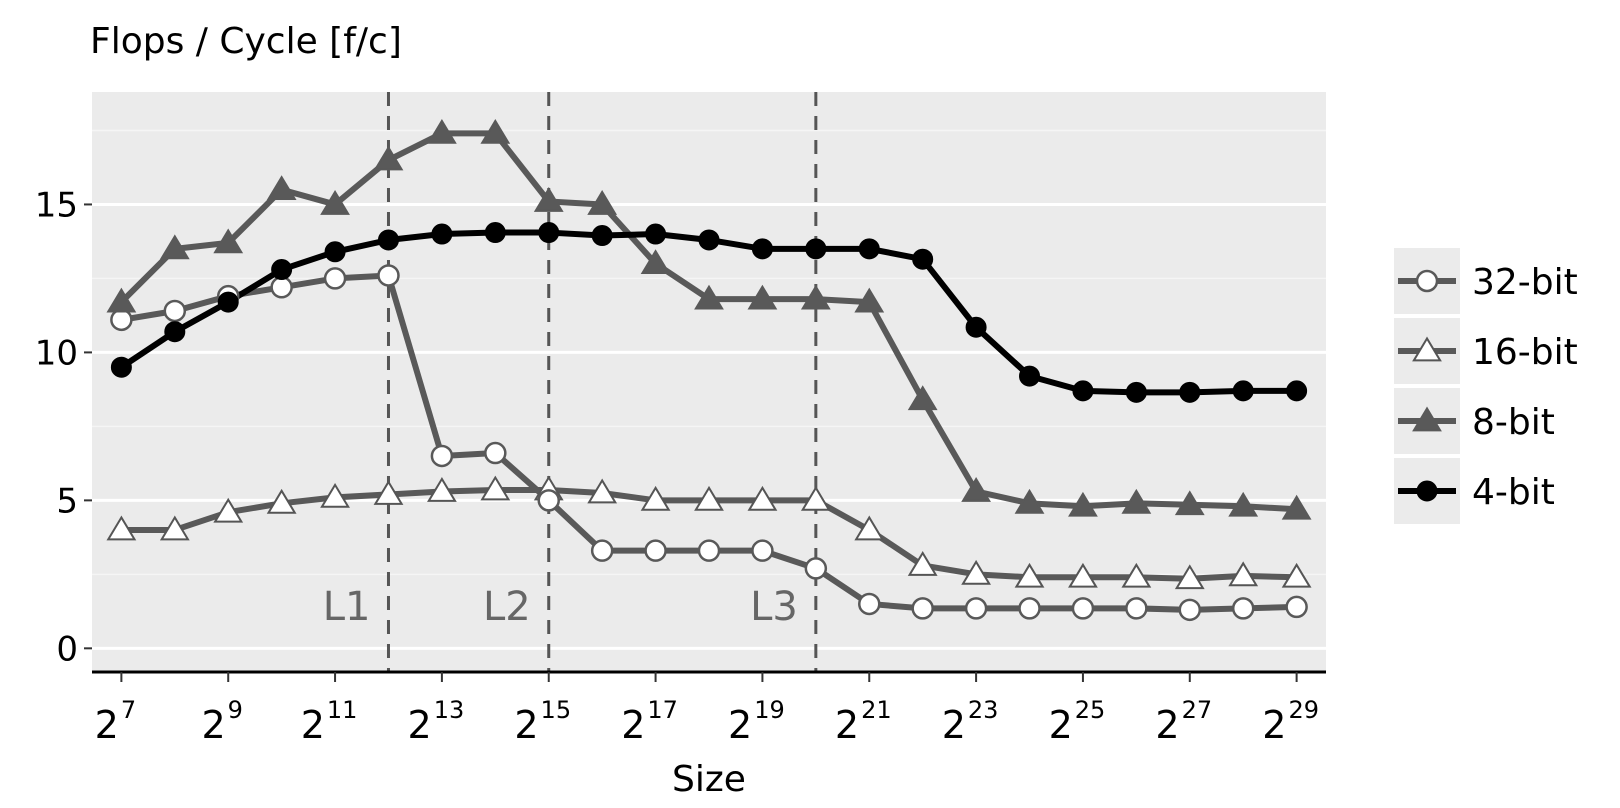  Describe the element at coordinates (1525, 352) in the screenshot. I see `legend-label: 16-bit` at that location.